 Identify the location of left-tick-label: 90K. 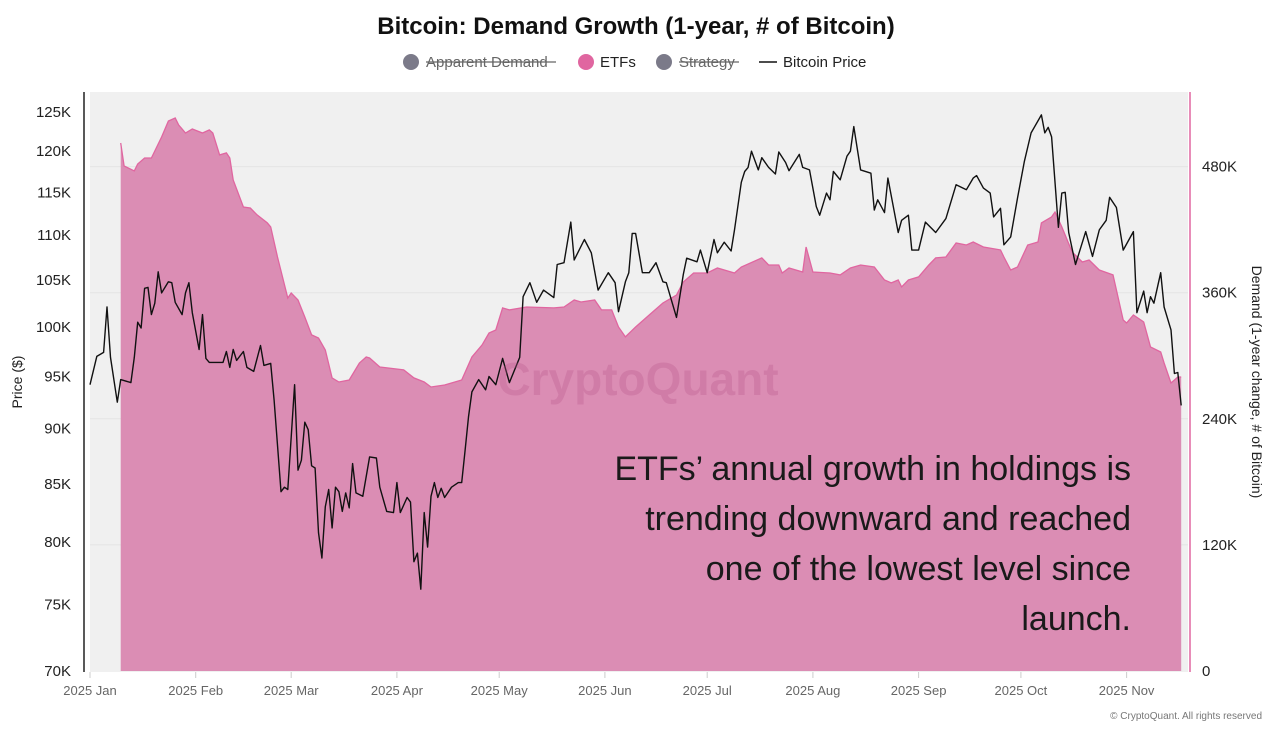
(57, 429).